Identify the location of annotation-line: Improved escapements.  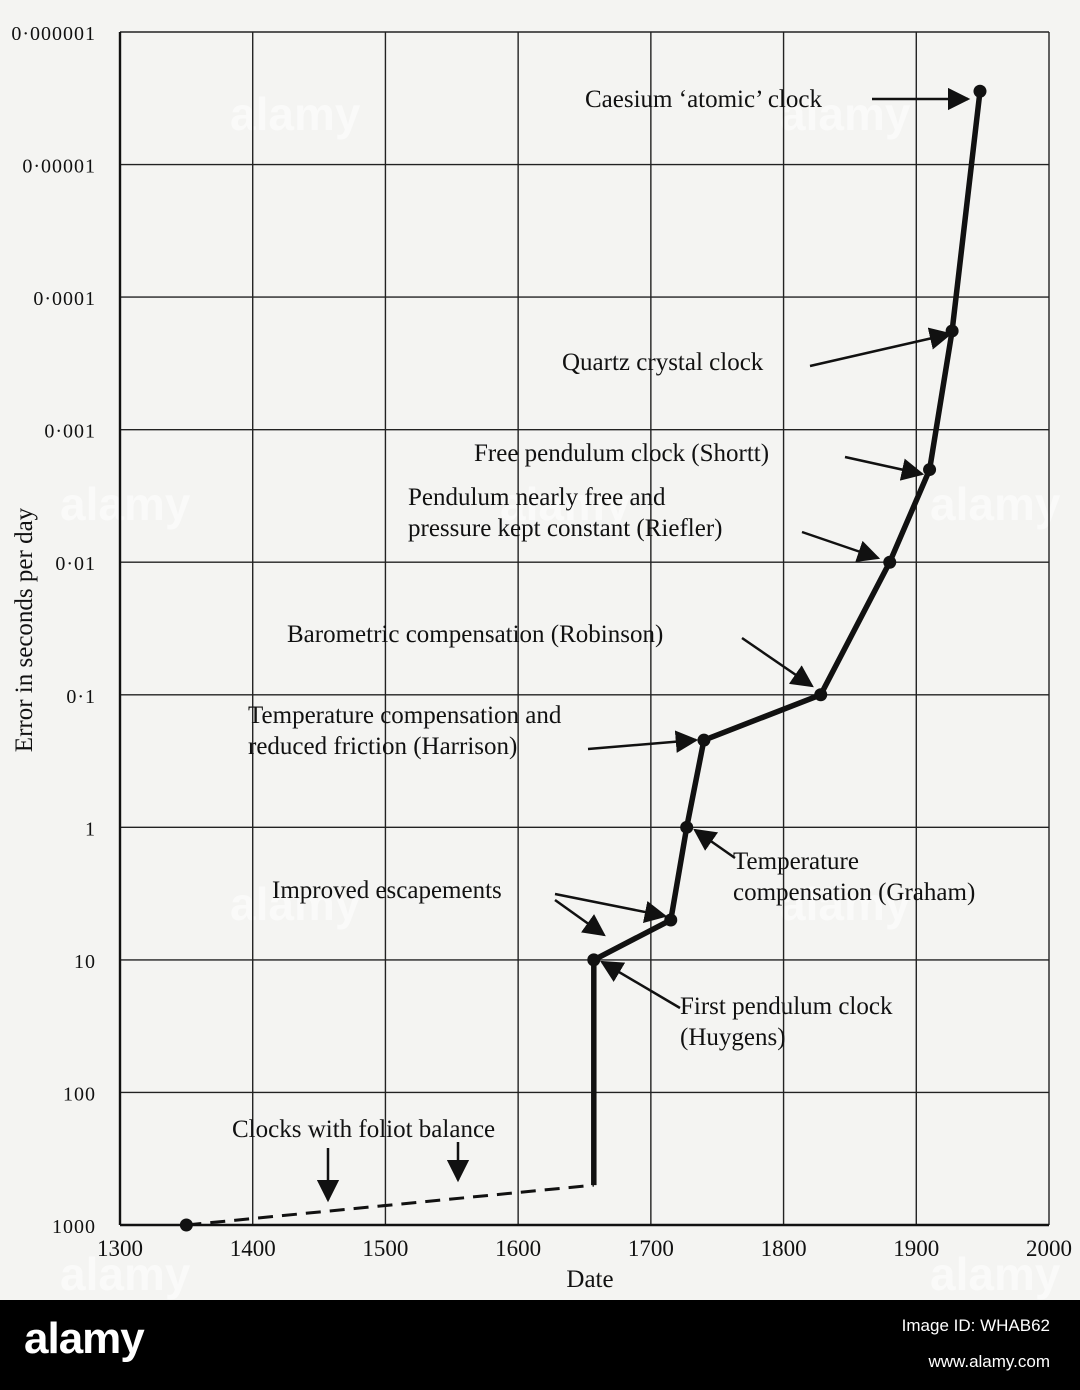
(387, 890).